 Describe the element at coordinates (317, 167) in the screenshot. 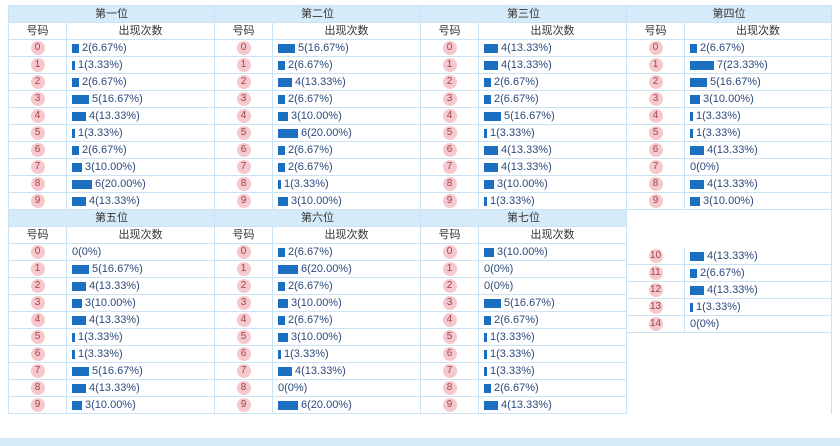

I see `table-row: 7 2(6.67%)` at that location.